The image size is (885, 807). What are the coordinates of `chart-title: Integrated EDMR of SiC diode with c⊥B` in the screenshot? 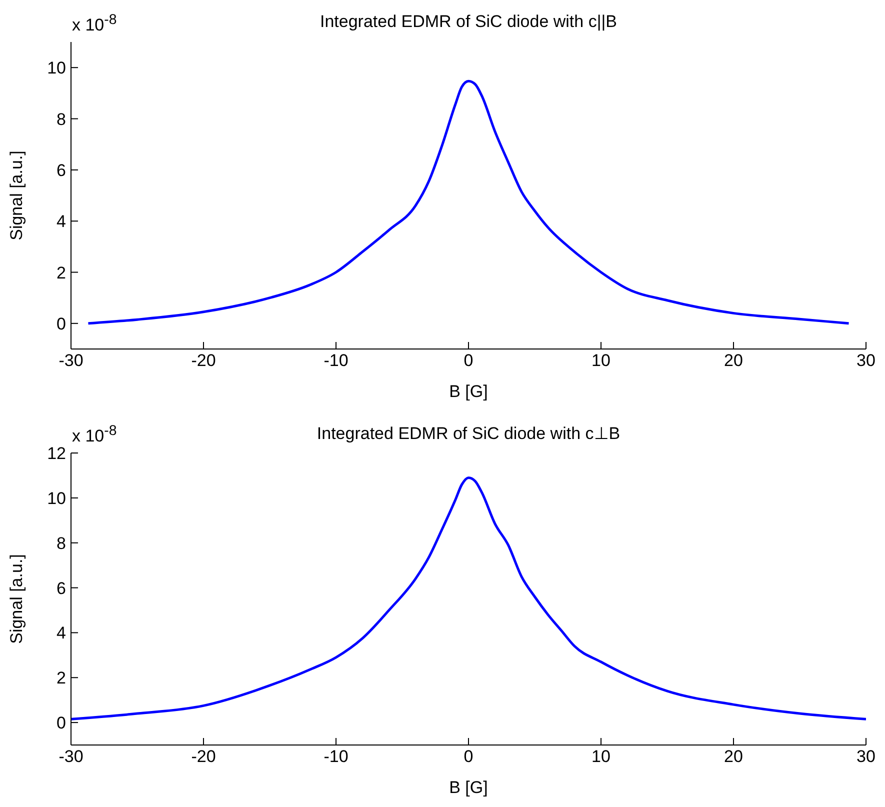 It's located at (468, 433).